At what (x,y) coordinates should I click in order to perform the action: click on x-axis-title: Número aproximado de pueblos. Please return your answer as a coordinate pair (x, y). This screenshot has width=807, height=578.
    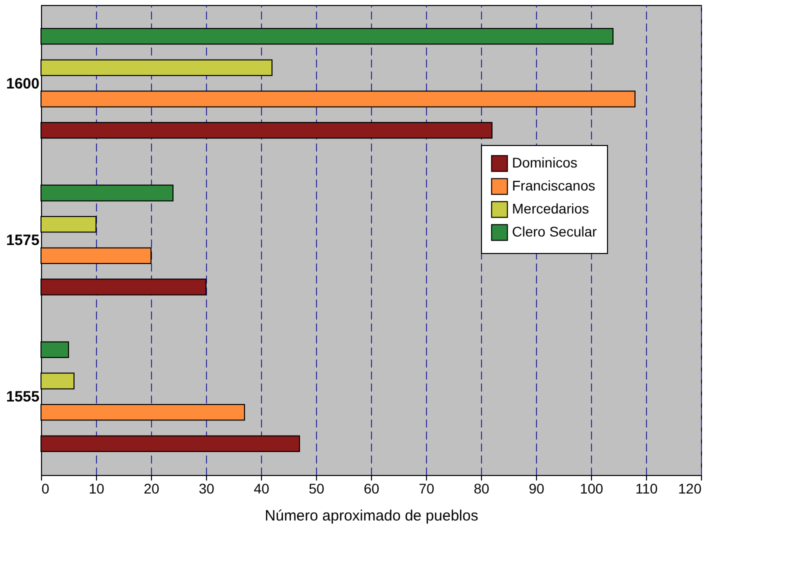
    Looking at the image, I should click on (371, 516).